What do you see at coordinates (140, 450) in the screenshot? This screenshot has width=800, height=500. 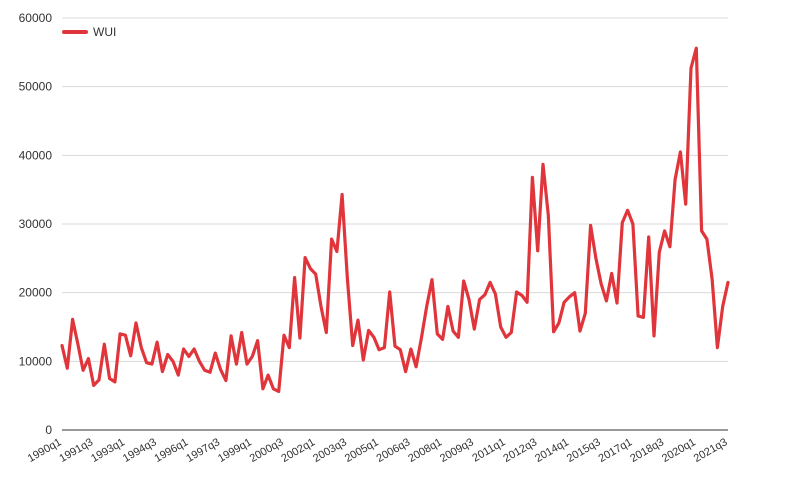 I see `x-tick-label: 1994q3` at bounding box center [140, 450].